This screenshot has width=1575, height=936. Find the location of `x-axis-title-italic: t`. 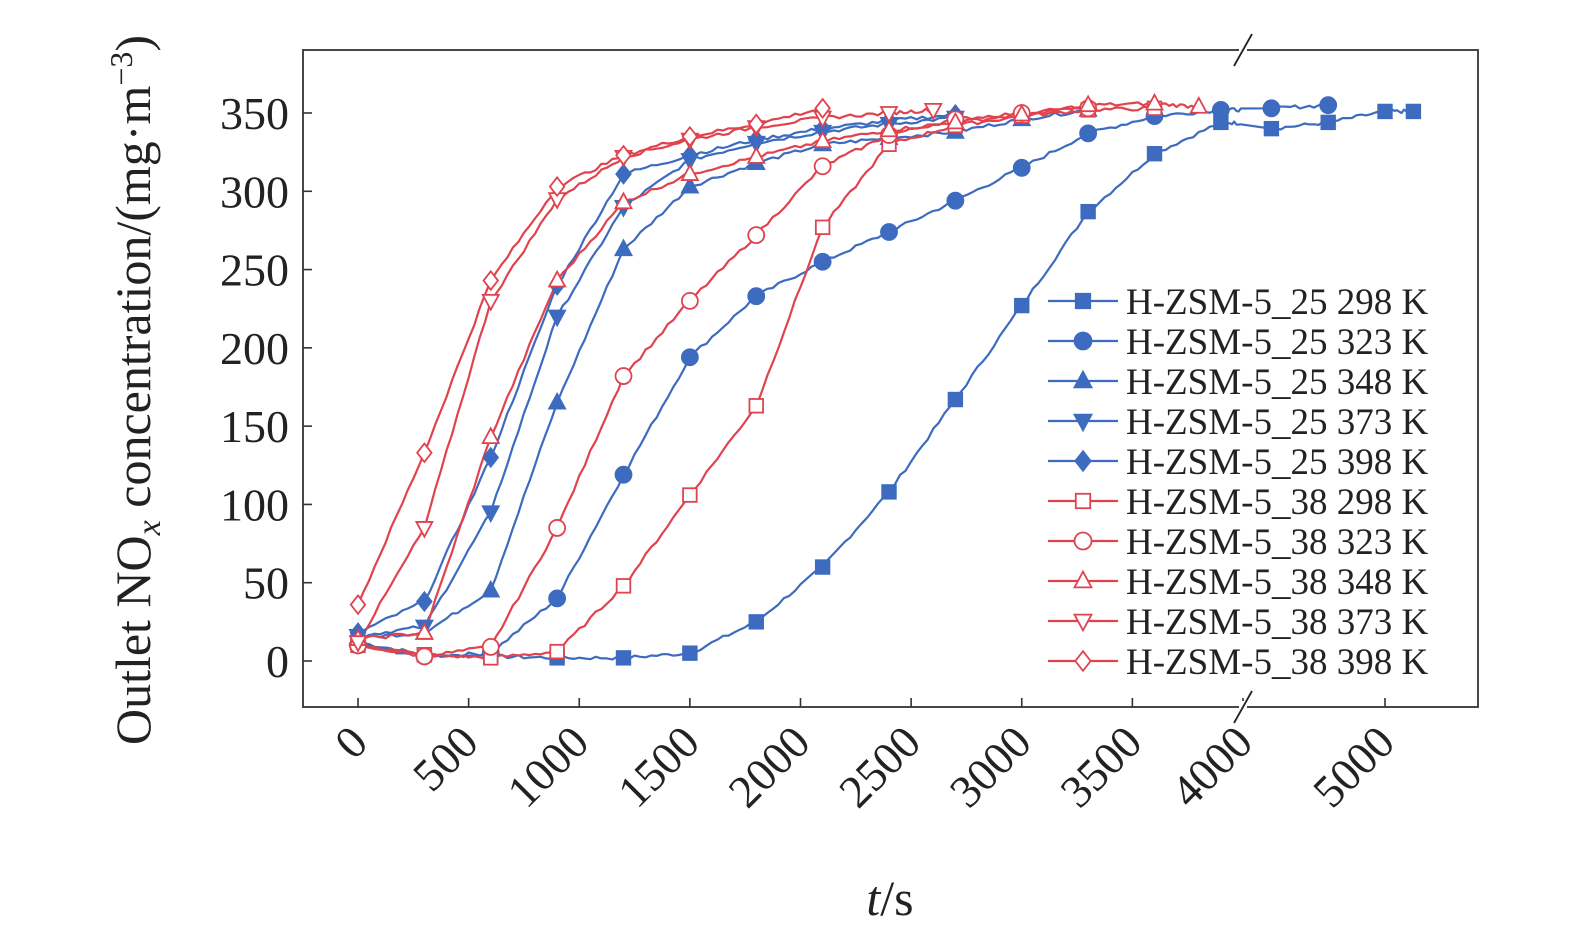

x-axis-title-italic: t is located at coordinates (873, 898).